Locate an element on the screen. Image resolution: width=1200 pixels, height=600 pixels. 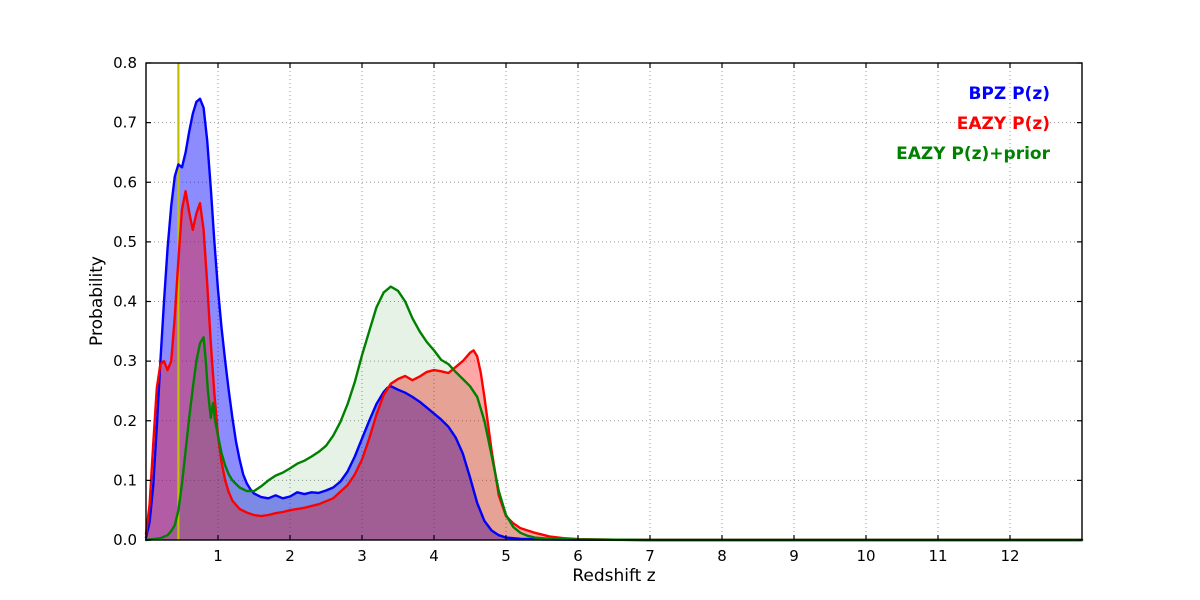
x-tick-label: 12 is located at coordinates (1009, 556).